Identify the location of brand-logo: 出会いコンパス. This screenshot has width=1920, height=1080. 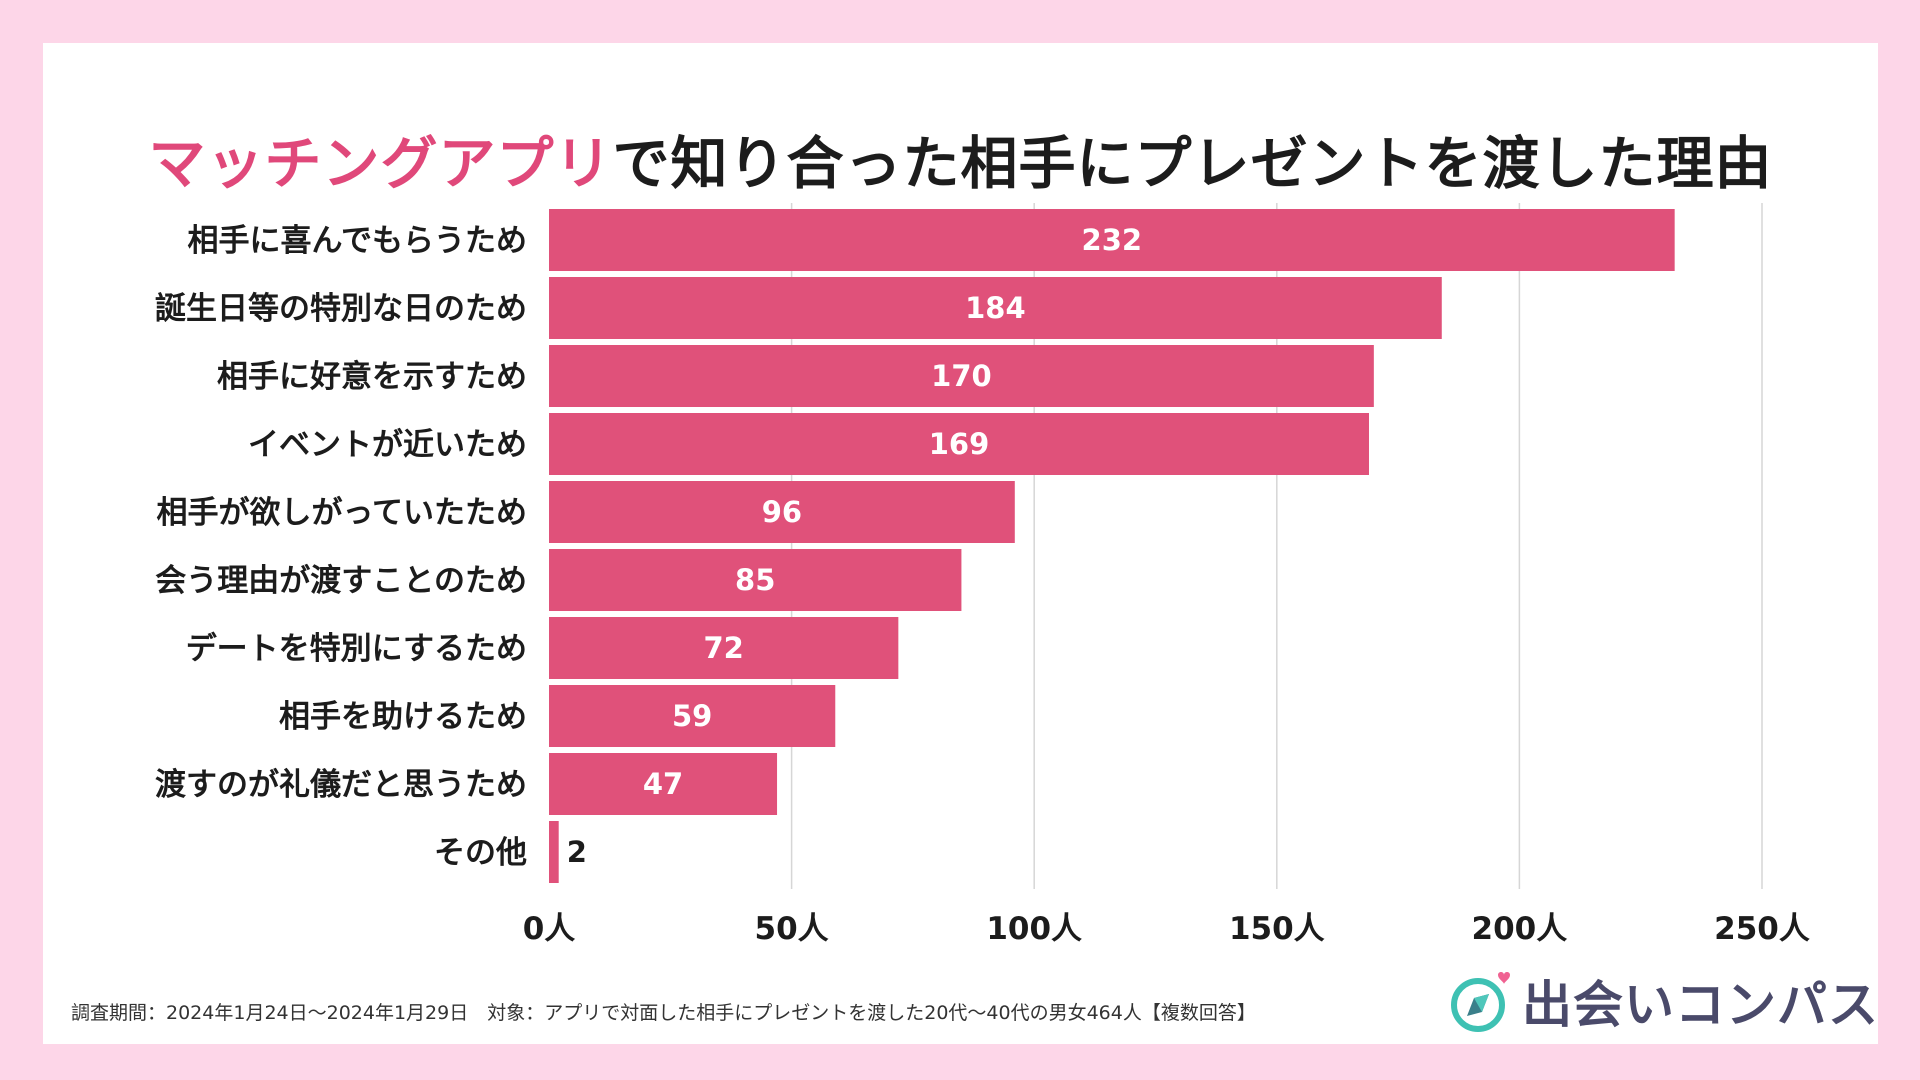
(1663, 1001).